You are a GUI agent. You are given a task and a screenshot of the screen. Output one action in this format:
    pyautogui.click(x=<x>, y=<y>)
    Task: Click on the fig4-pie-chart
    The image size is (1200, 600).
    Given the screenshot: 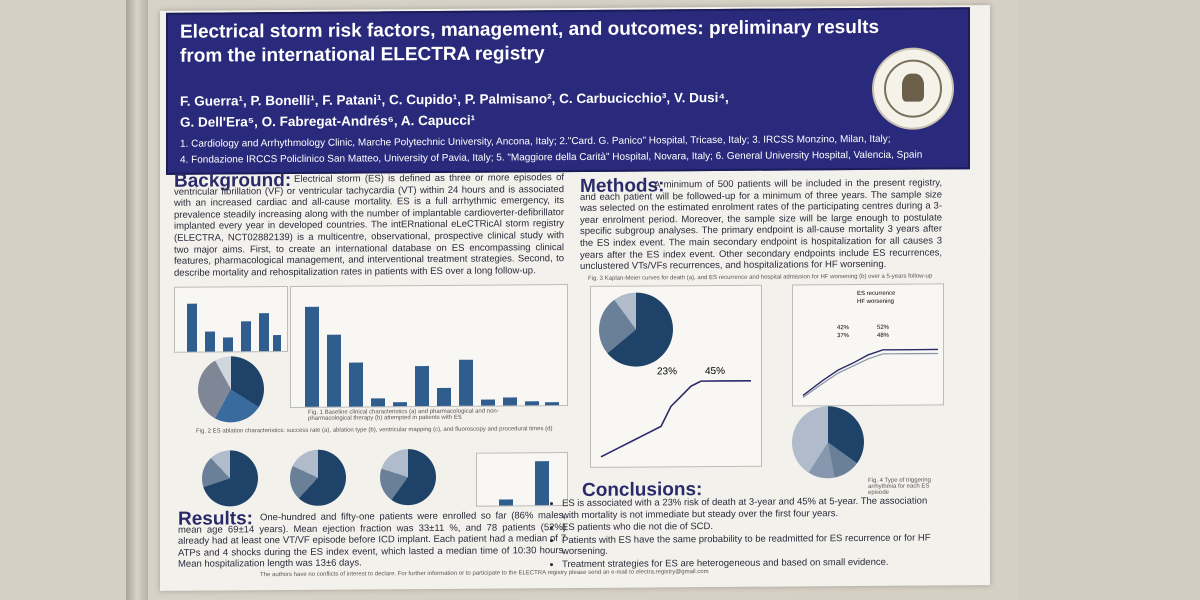 What is the action you would take?
    pyautogui.click(x=828, y=442)
    